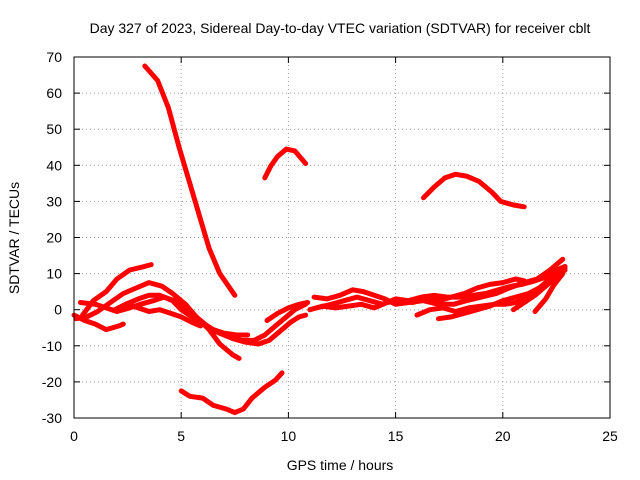 This screenshot has height=480, width=640. I want to click on y-tick-label: 70, so click(54, 57).